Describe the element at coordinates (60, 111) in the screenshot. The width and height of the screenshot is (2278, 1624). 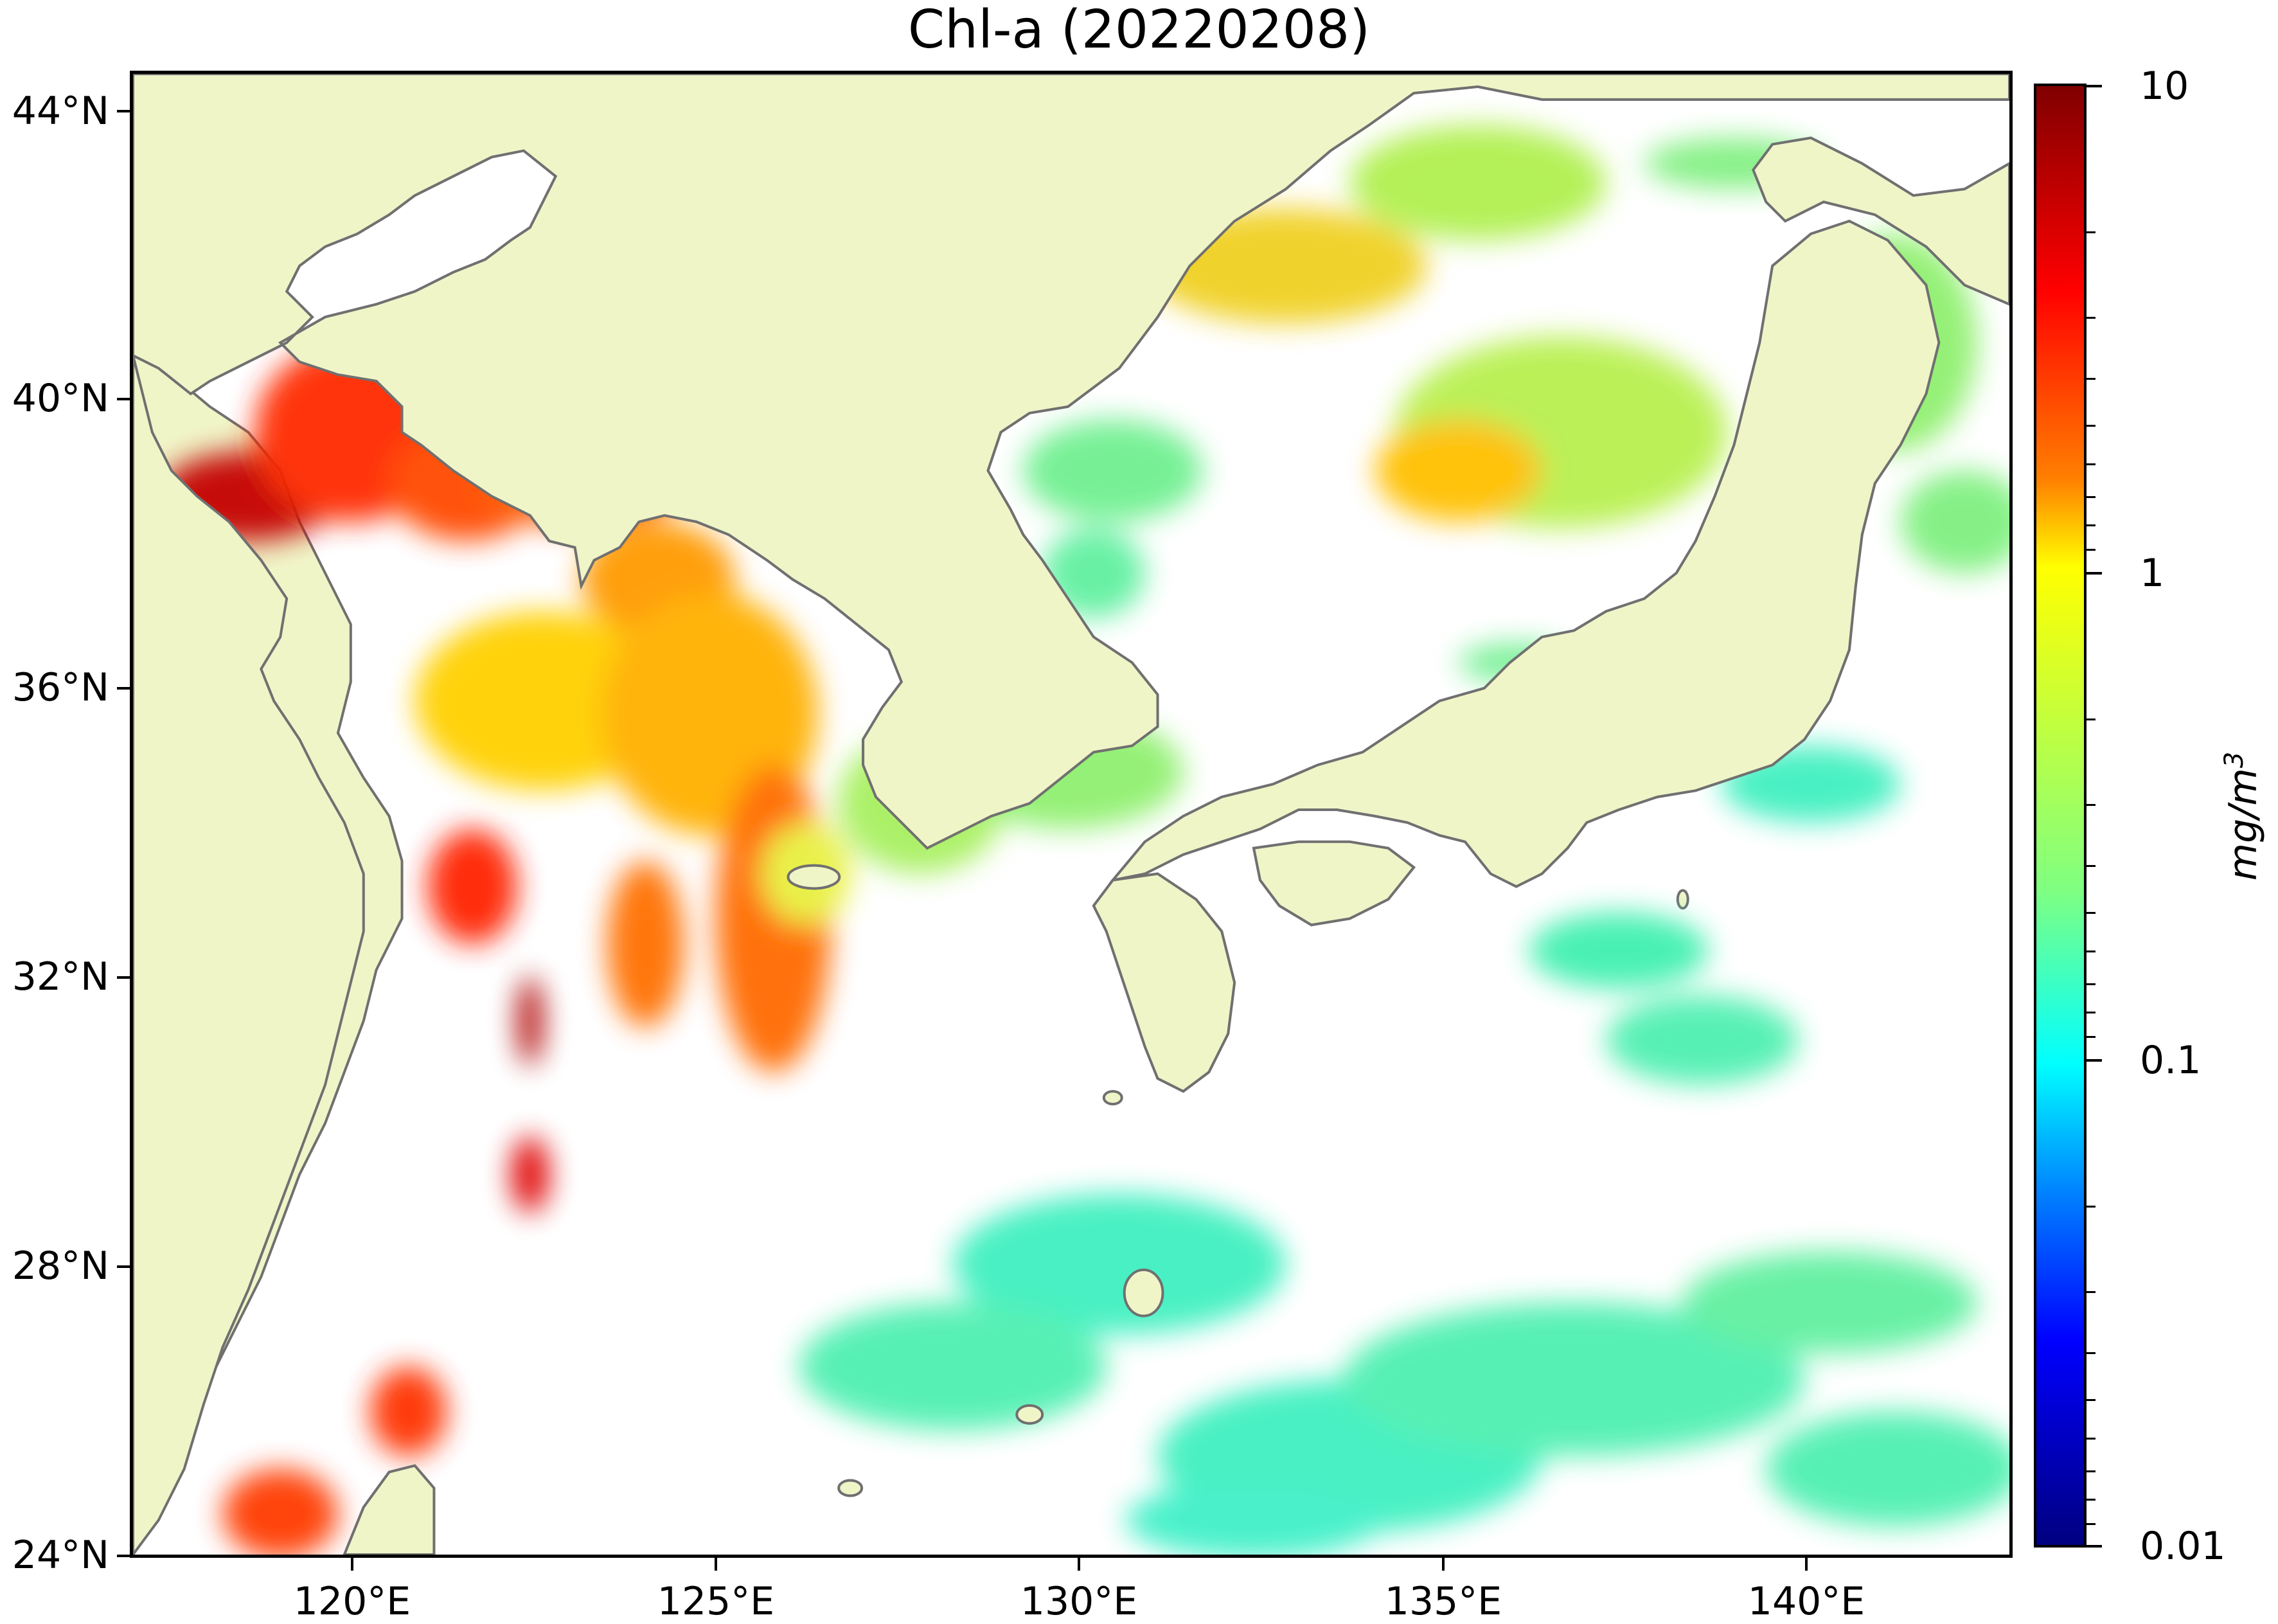
I see `lat-label-44n: 44°N` at that location.